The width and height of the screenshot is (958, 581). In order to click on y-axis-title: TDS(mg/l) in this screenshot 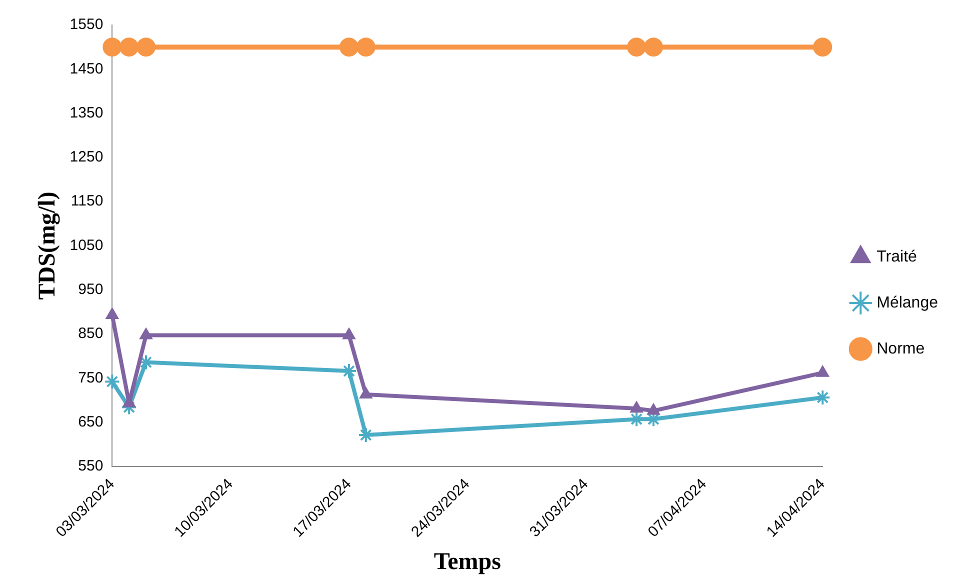, I will do `click(47, 246)`.